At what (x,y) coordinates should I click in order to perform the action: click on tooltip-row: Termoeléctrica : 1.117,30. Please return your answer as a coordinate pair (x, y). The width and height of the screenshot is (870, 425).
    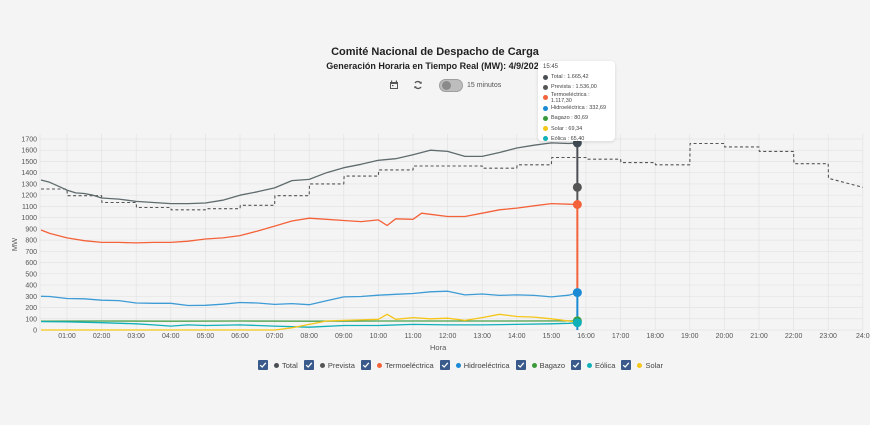
    Looking at the image, I should click on (576, 97).